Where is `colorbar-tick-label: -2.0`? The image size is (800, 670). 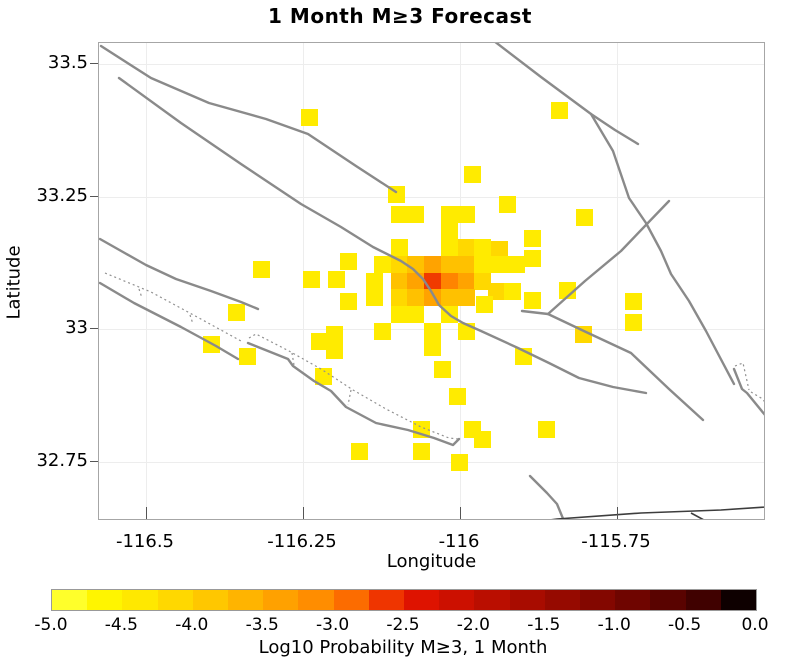 colorbar-tick-label: -2.0 is located at coordinates (473, 625).